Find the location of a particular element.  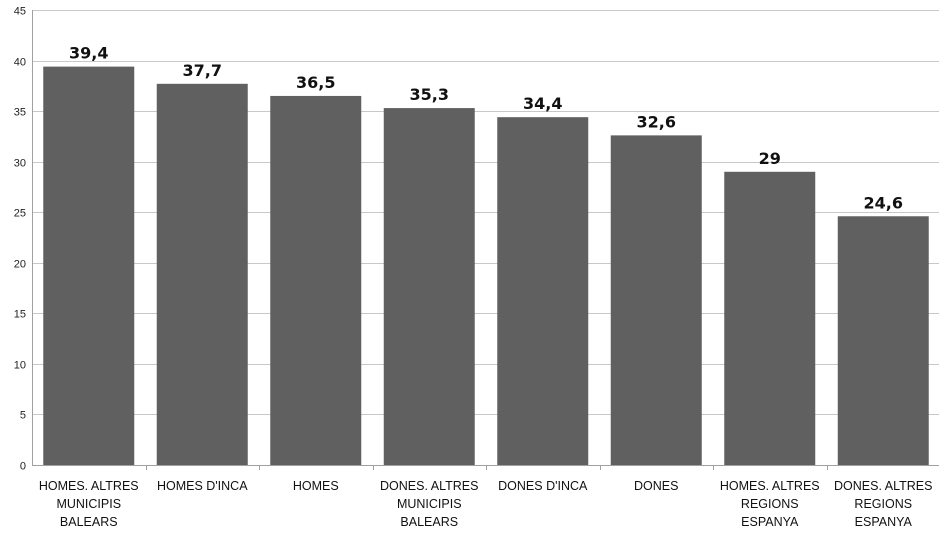

x-category-label-line: DONES D'INCA is located at coordinates (543, 486).